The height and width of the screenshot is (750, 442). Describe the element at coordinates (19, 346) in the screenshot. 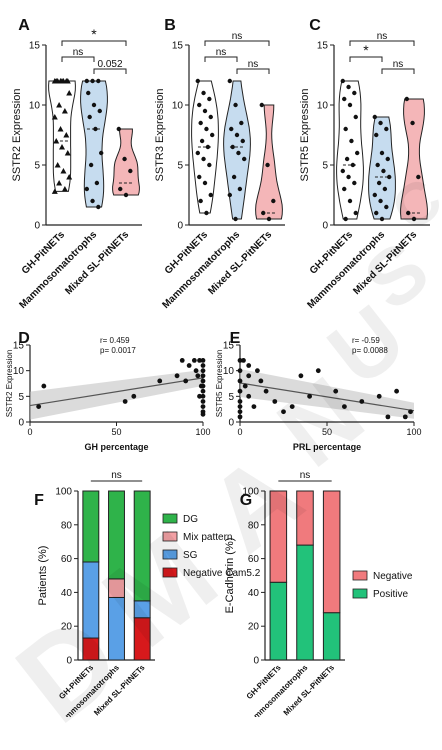

I see `panel-d-y-tick-label: 15` at that location.